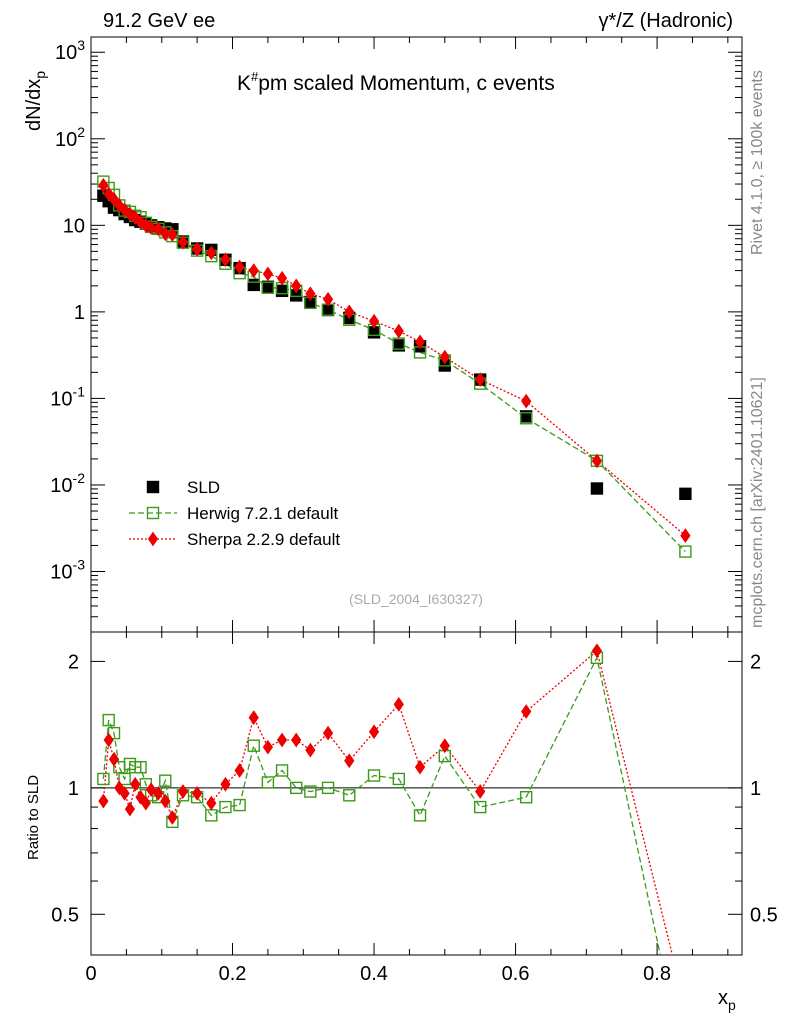  What do you see at coordinates (73, 662) in the screenshot?
I see `ratio-tick-label: 2` at bounding box center [73, 662].